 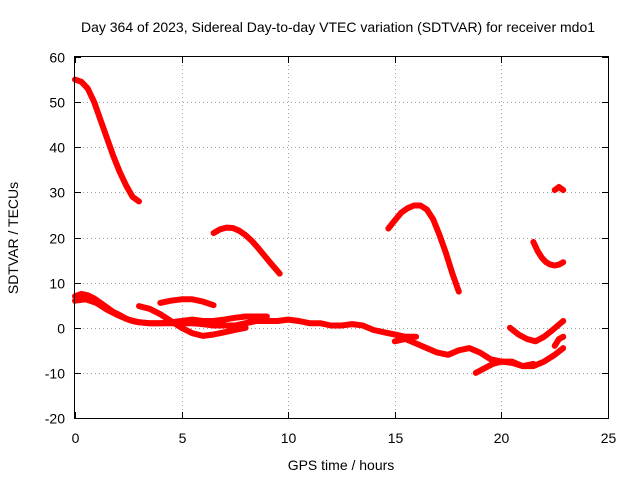 I want to click on x-tick-label: 15, so click(x=396, y=438).